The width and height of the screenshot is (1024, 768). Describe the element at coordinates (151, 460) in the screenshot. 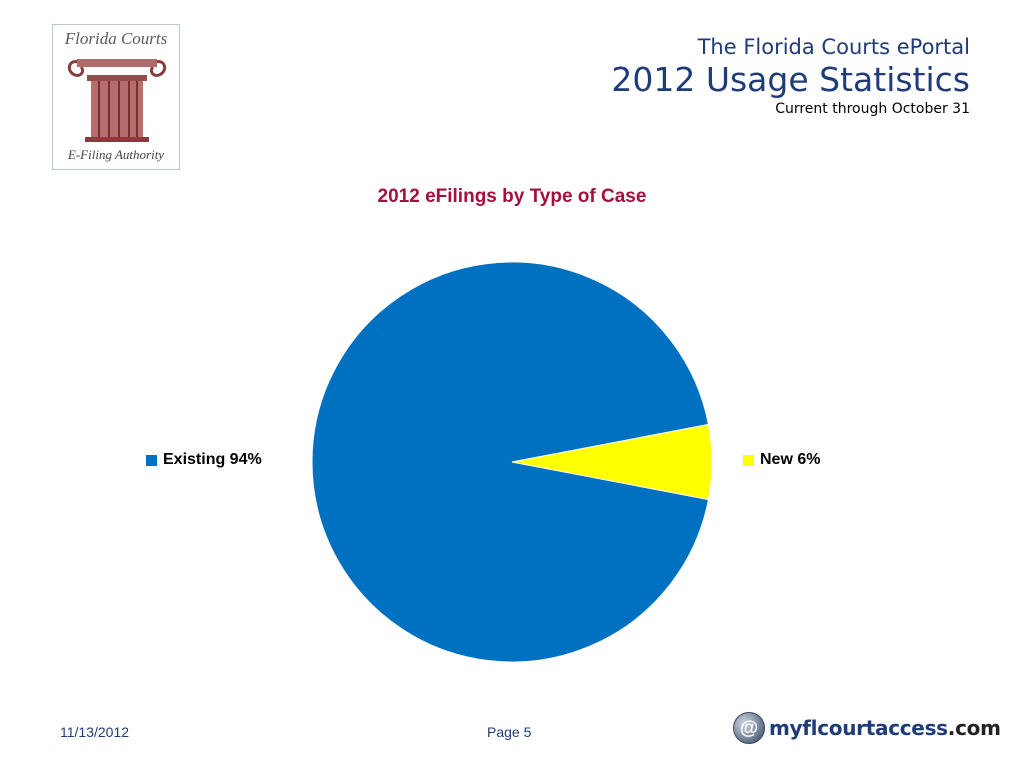

I see `legend-swatch-existing` at that location.